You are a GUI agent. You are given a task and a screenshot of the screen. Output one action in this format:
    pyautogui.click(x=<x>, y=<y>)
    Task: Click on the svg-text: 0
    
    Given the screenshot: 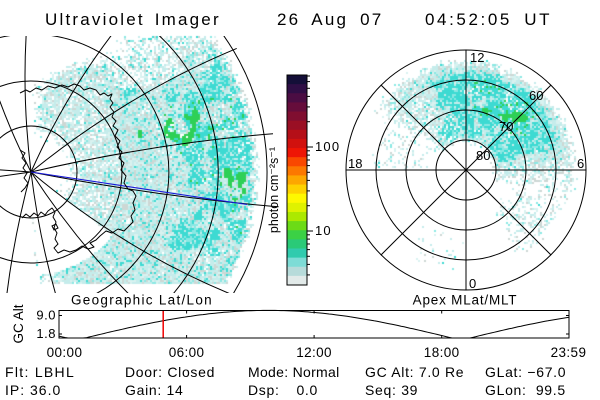 What is the action you would take?
    pyautogui.click(x=472, y=283)
    